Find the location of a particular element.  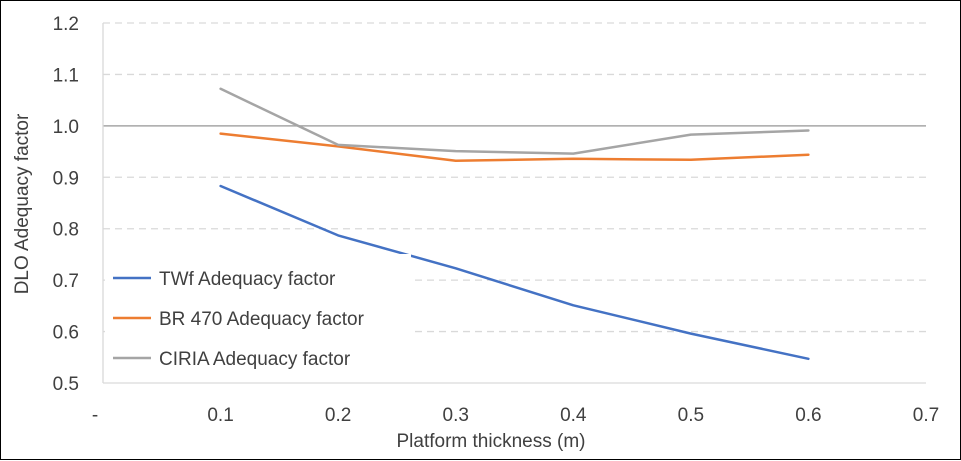

legend-label-1: BR 470 Adequacy factor is located at coordinates (262, 319).